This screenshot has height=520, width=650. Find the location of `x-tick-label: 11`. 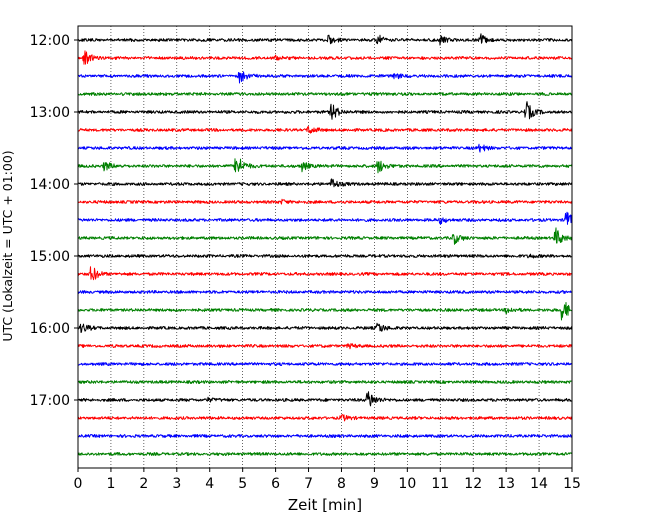

x-tick-label: 11 is located at coordinates (440, 484).